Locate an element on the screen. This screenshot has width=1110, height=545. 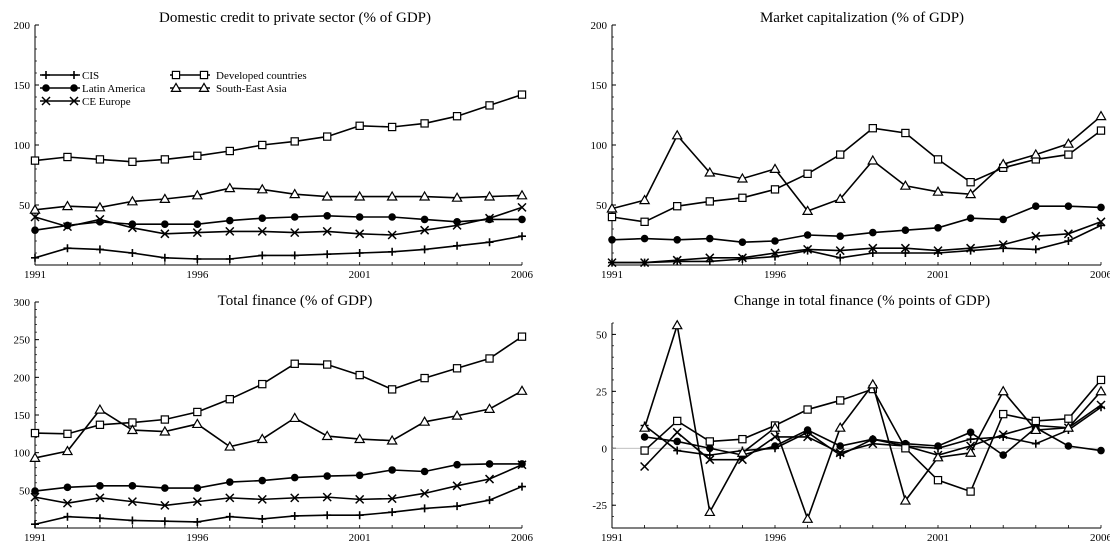
y-tick-label: 150 is located at coordinates (599, 86).